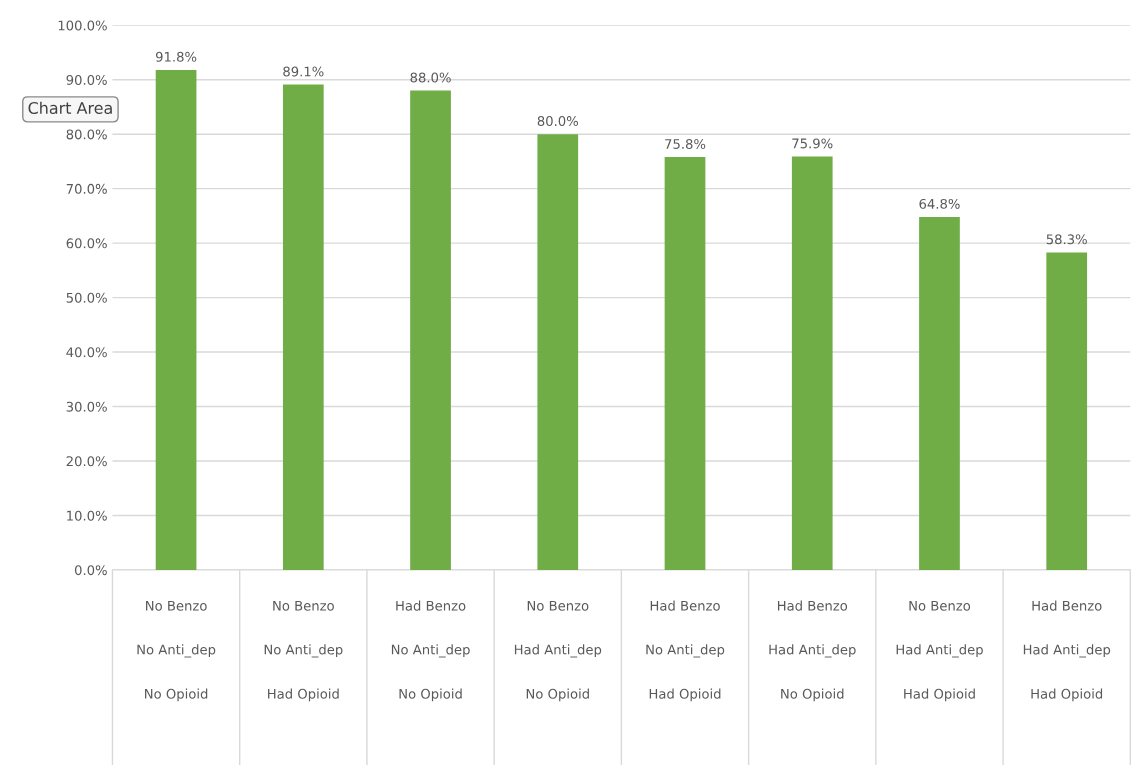  I want to click on text: Chart Area, so click(70, 108).